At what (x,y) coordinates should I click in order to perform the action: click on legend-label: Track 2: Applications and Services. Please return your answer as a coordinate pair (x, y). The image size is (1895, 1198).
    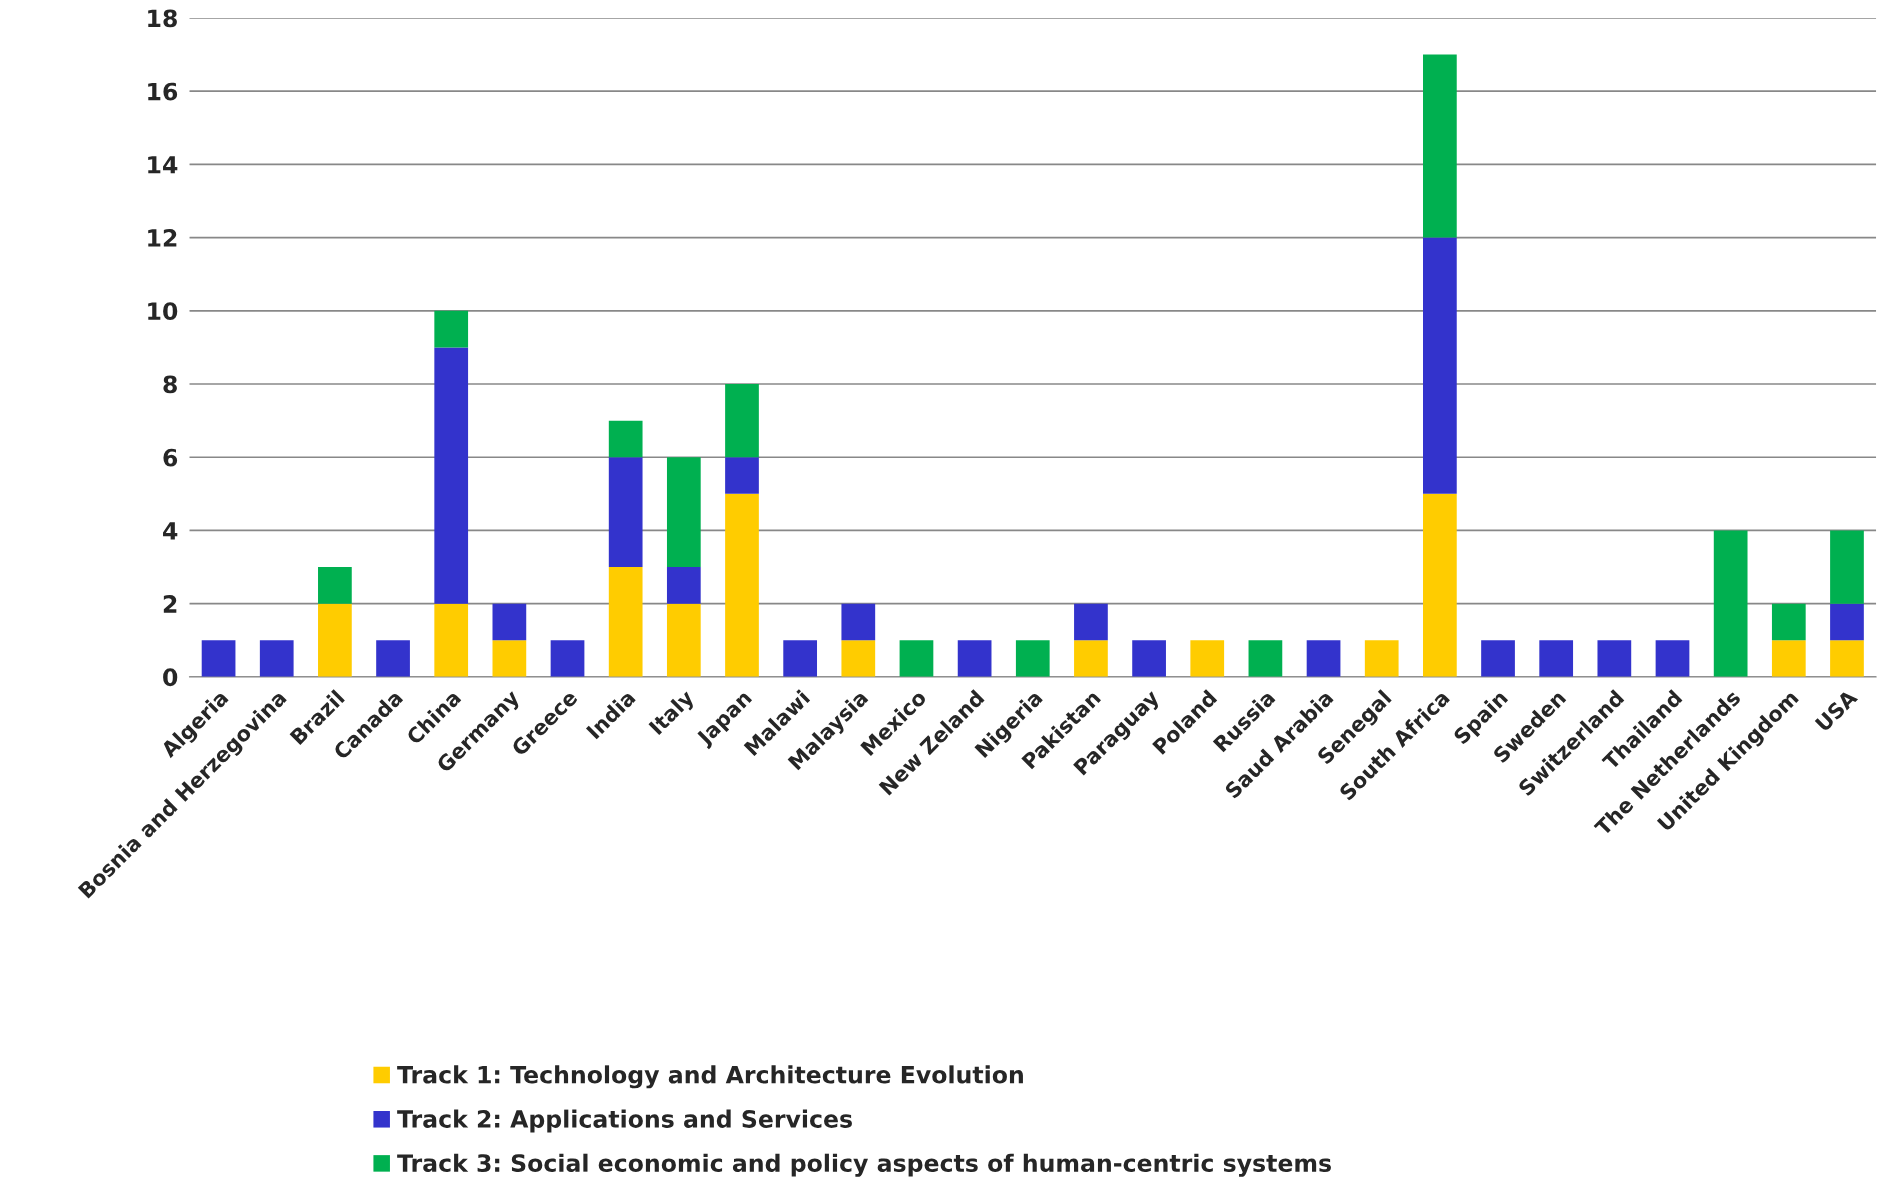
    Looking at the image, I should click on (624, 1121).